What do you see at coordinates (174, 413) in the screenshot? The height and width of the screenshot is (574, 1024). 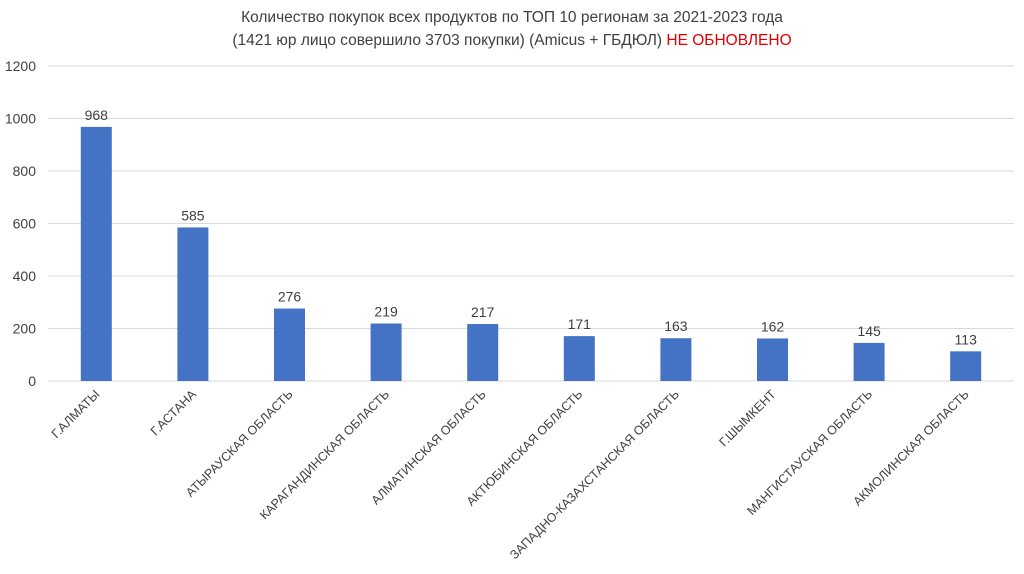 I see `x-tick-label: Г.АСТАНА` at bounding box center [174, 413].